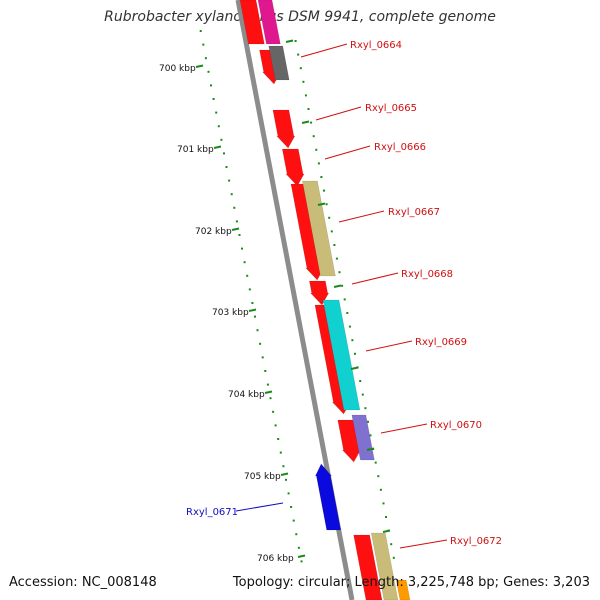 This screenshot has width=600, height=600. I want to click on scale-label-702: 702 kbp, so click(213, 232).